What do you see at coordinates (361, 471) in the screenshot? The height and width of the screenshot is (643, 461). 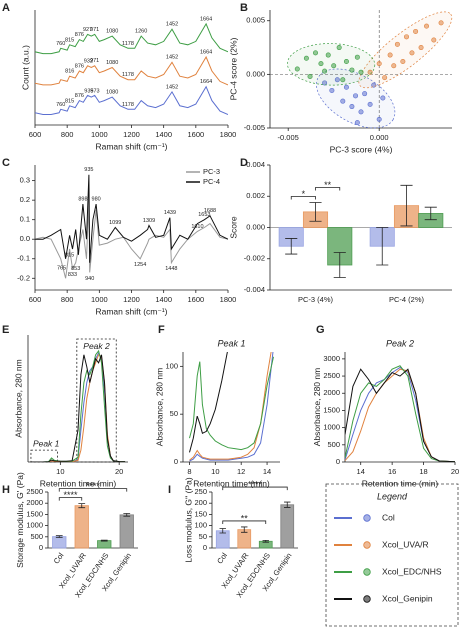 I see `x-tick-label: 14` at bounding box center [361, 471].